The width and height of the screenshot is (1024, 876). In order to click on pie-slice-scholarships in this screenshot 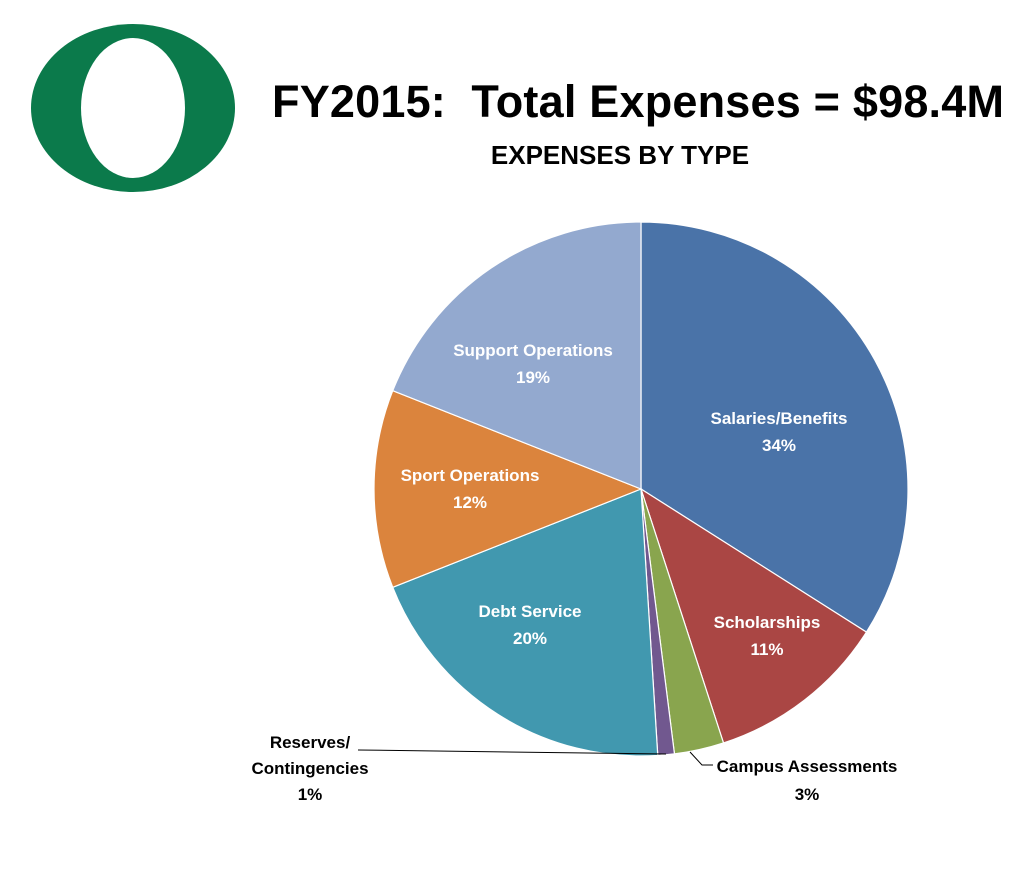, I will do `click(753, 615)`.